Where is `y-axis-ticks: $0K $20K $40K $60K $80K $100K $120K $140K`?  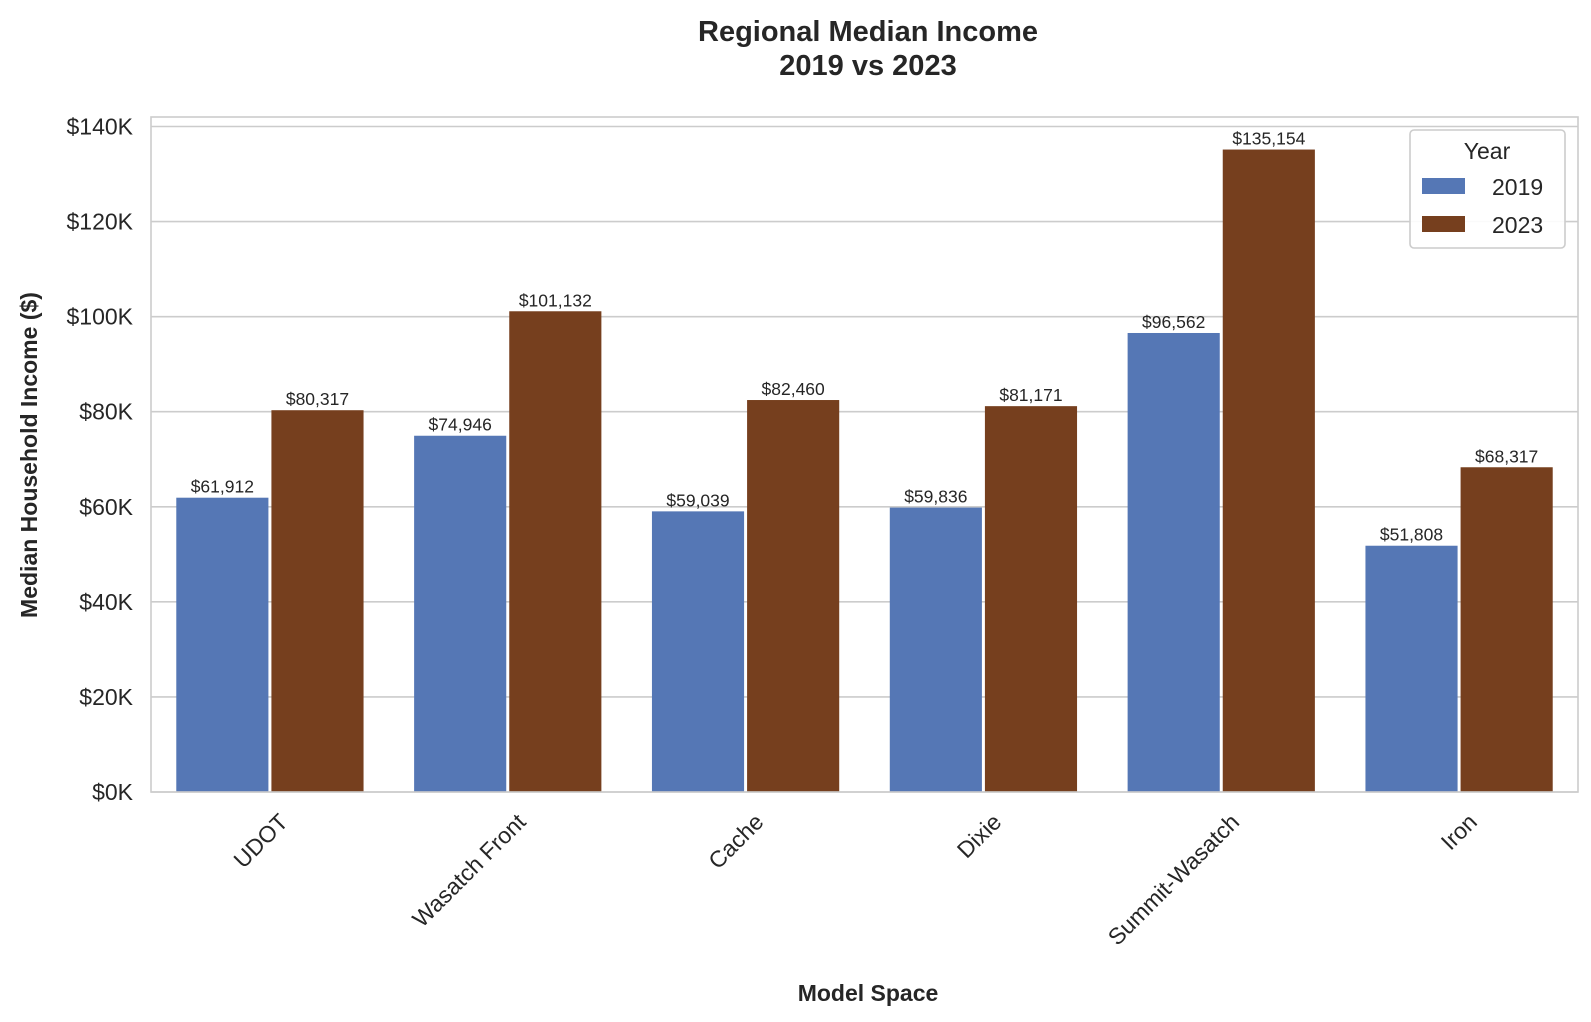 y-axis-ticks: $0K $20K $40K $60K $80K $100K $120K $140K is located at coordinates (99, 459).